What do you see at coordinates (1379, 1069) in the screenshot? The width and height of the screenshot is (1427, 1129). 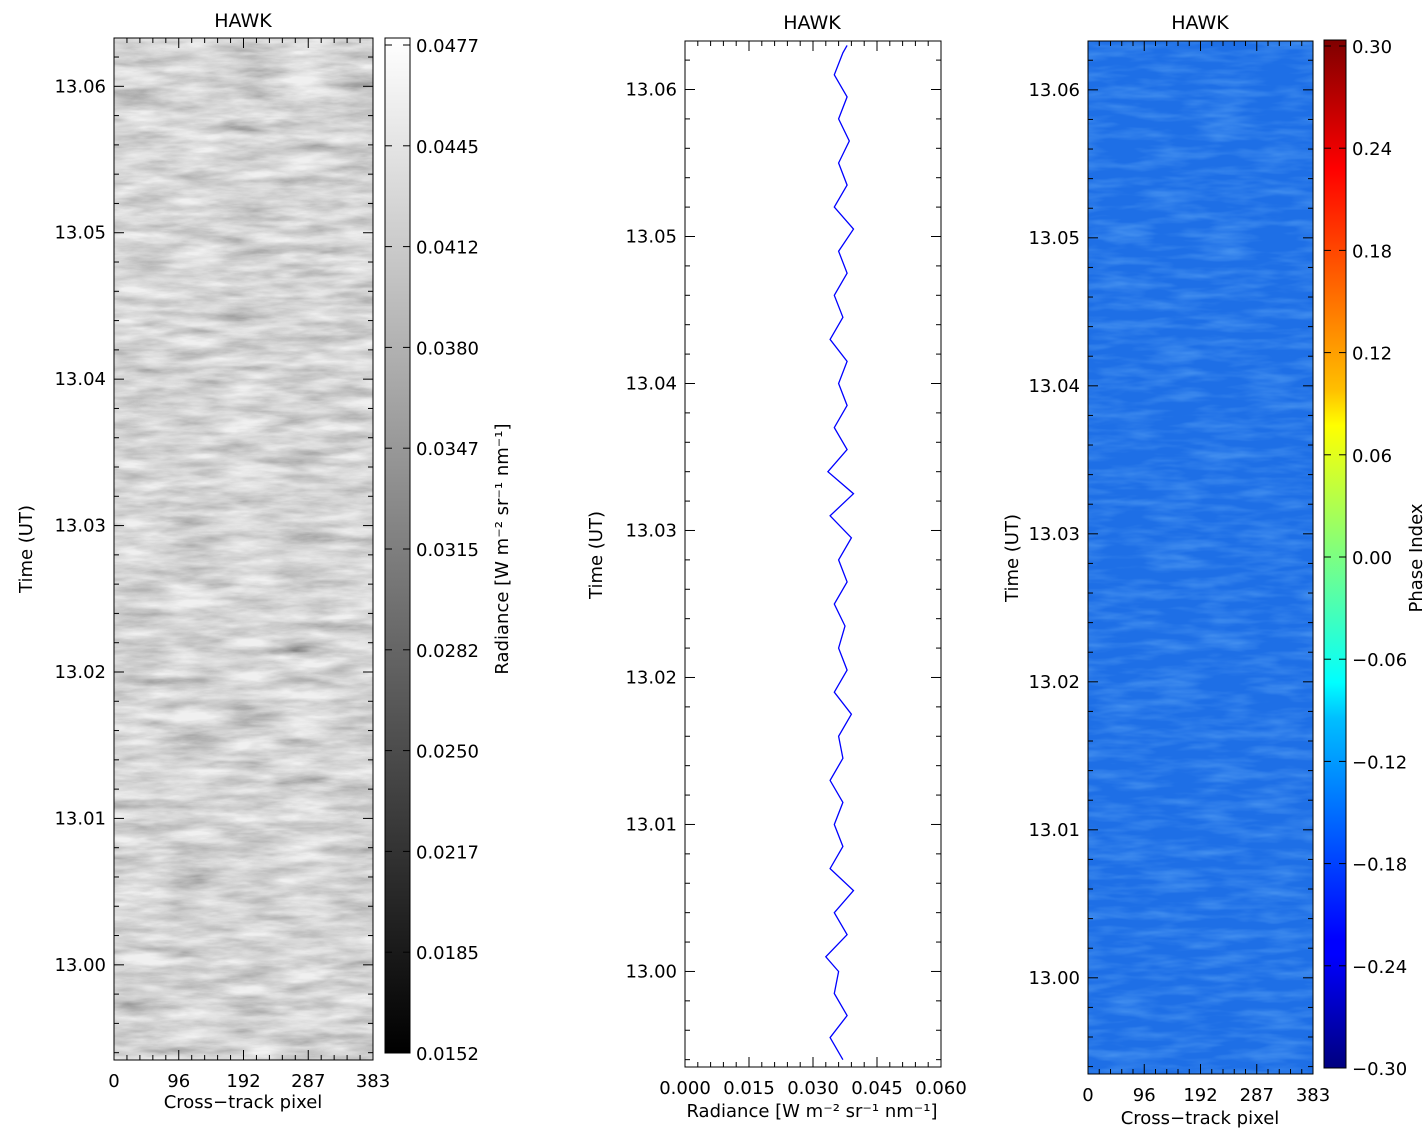 I see `colorbar-tick-label: −0.30` at bounding box center [1379, 1069].